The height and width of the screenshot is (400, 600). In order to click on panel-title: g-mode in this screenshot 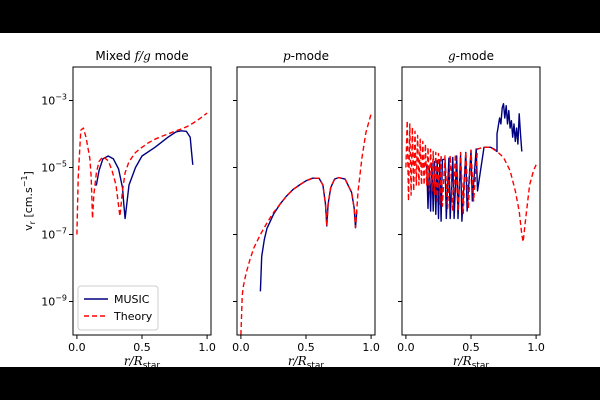, I will do `click(471, 56)`.